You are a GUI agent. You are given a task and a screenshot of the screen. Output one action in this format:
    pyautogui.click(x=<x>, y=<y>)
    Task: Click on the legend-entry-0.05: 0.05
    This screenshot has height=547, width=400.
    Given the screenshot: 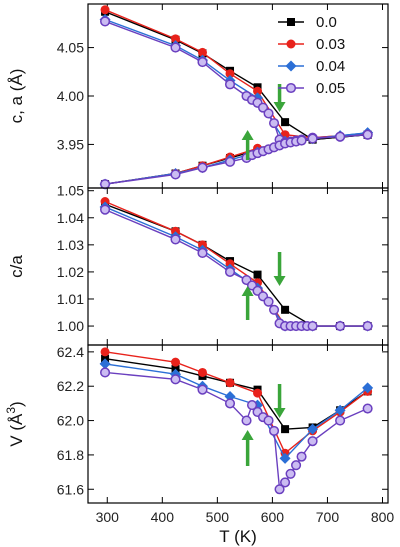 What is the action you would take?
    pyautogui.click(x=311, y=88)
    